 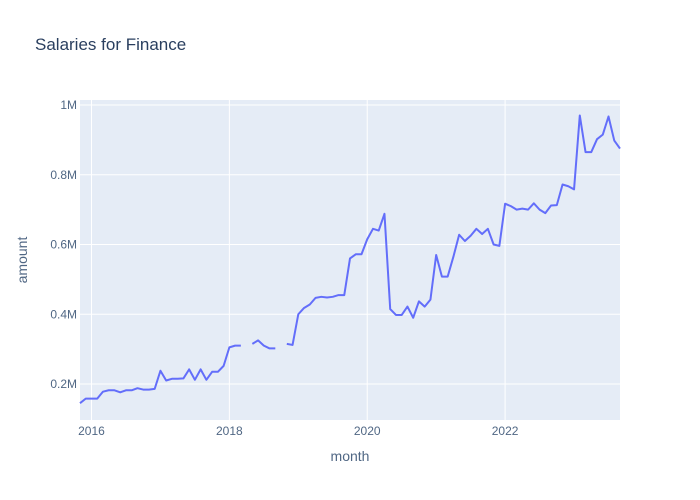 I want to click on chart-title: Salaries for Finance, so click(x=110, y=44).